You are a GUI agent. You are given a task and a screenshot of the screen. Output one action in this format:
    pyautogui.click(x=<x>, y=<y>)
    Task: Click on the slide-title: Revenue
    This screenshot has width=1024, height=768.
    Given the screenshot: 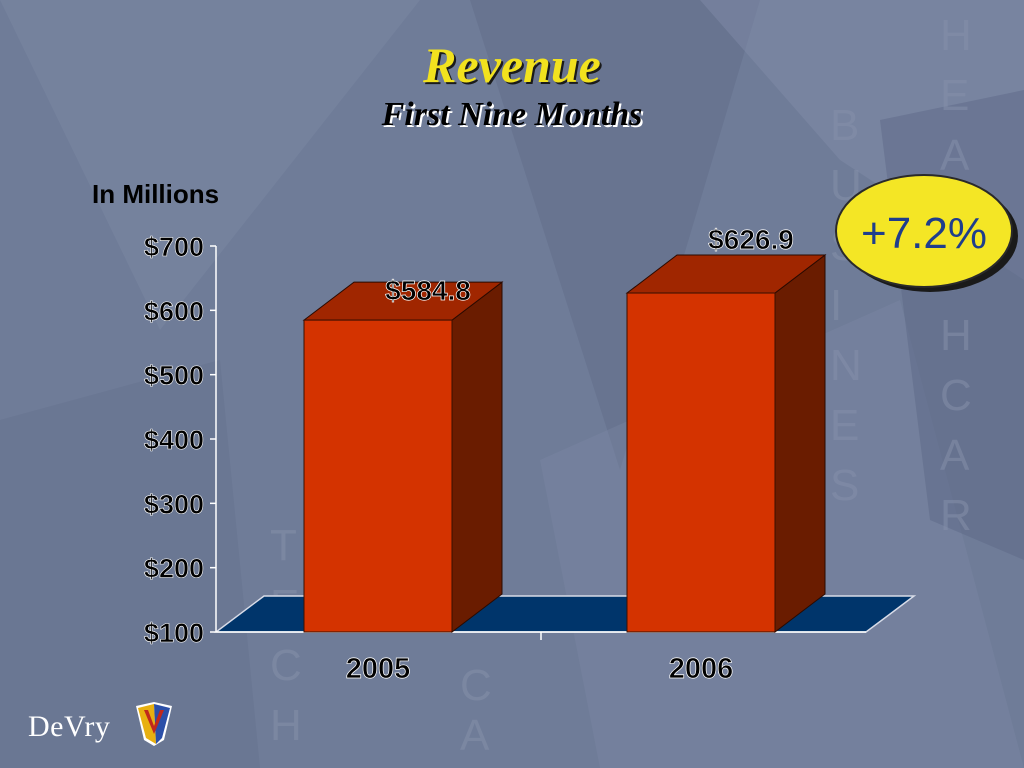 What is the action you would take?
    pyautogui.click(x=512, y=65)
    